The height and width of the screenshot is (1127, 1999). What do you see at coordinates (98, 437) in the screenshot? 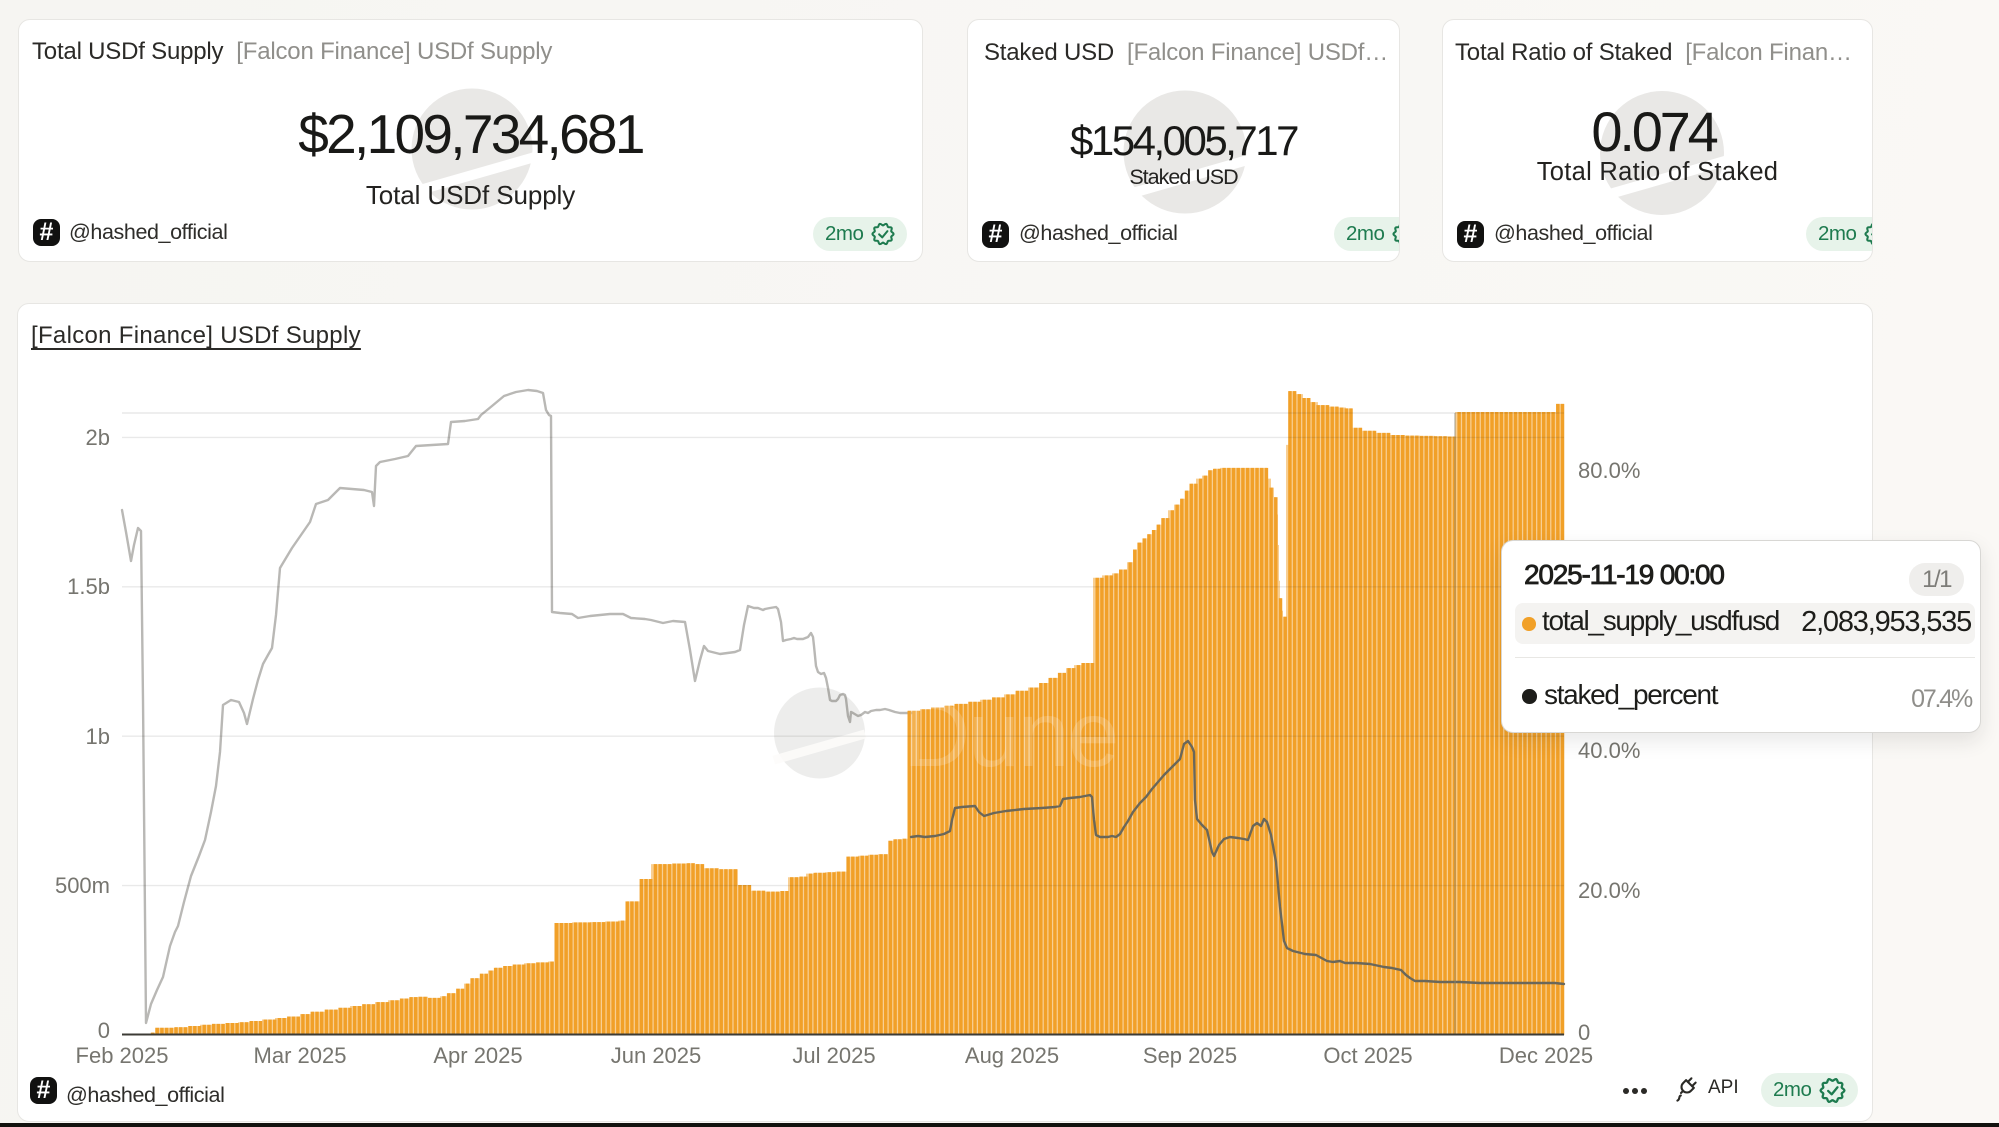
I see `svg-text: 2b` at bounding box center [98, 437].